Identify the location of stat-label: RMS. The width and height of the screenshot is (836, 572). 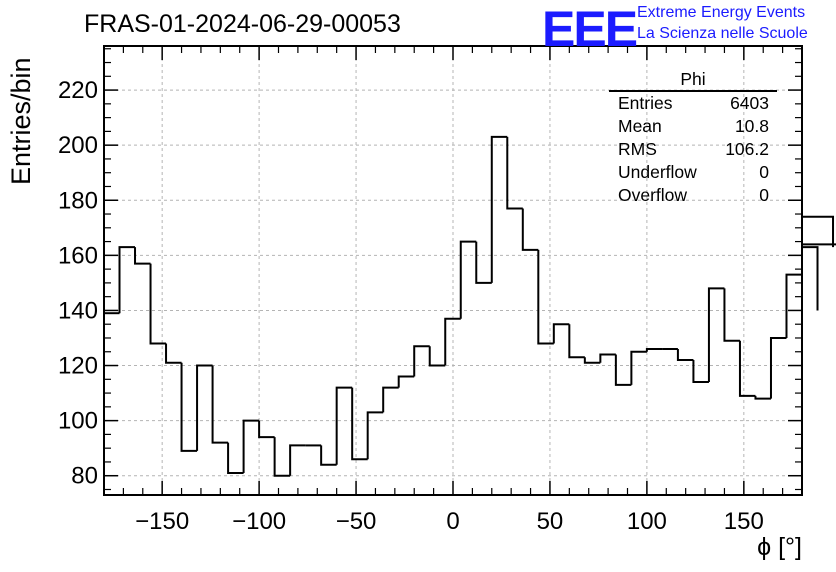
(637, 149).